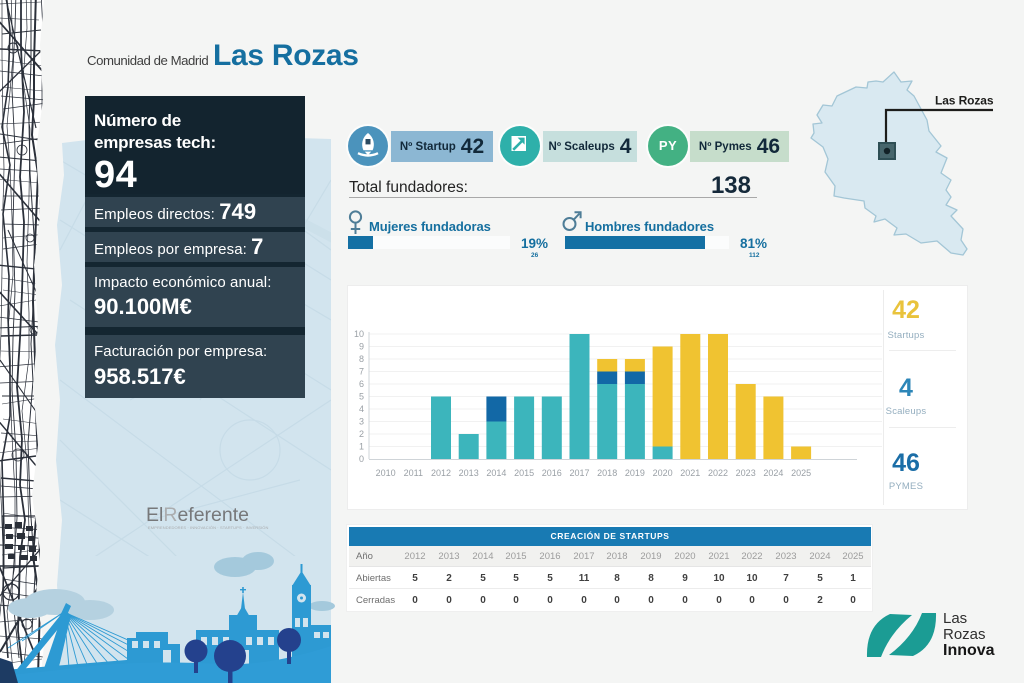 The image size is (1024, 683). What do you see at coordinates (361, 347) in the screenshot?
I see `svg-text: 9` at bounding box center [361, 347].